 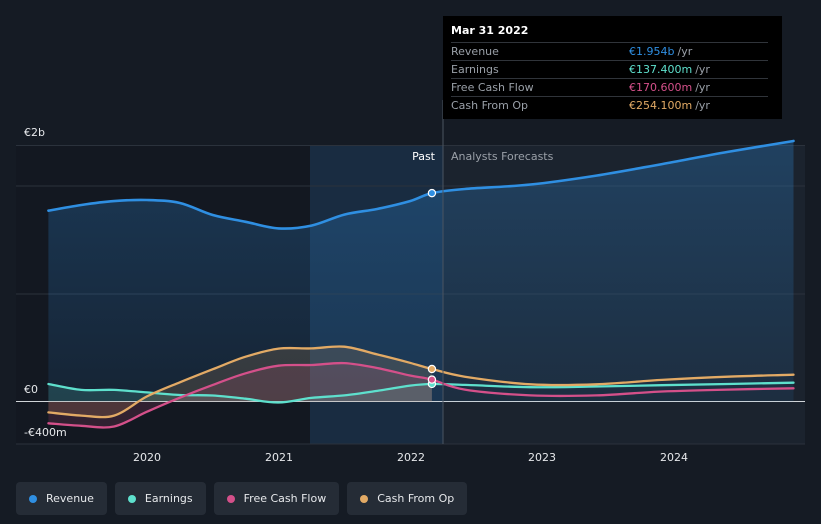 What do you see at coordinates (70, 498) in the screenshot?
I see `legend-label: Revenue` at bounding box center [70, 498].